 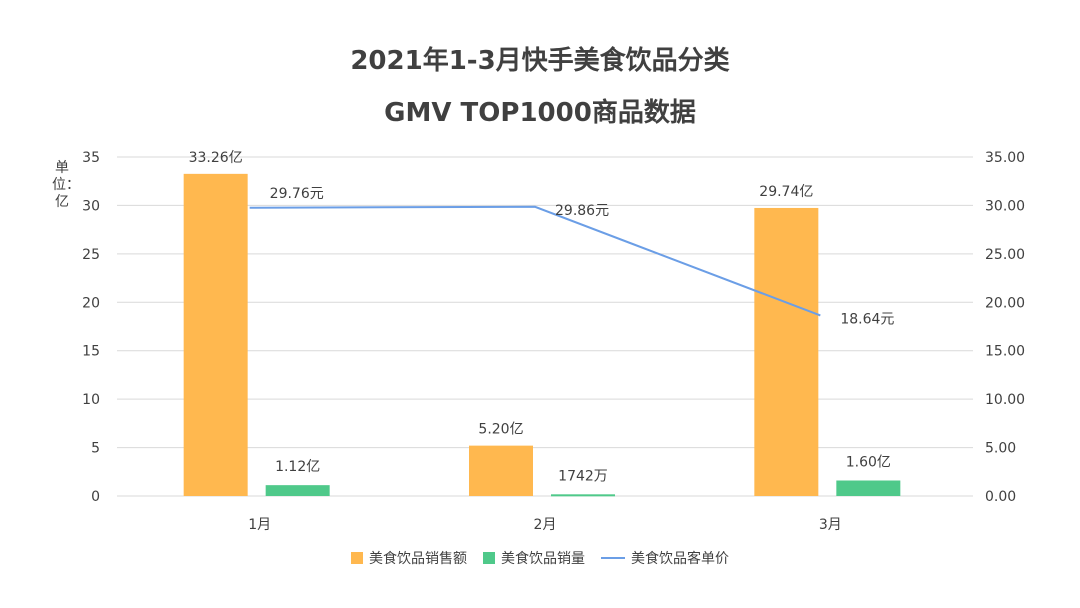 I want to click on legend-item-volume: 美食饮品销量, so click(x=534, y=558).